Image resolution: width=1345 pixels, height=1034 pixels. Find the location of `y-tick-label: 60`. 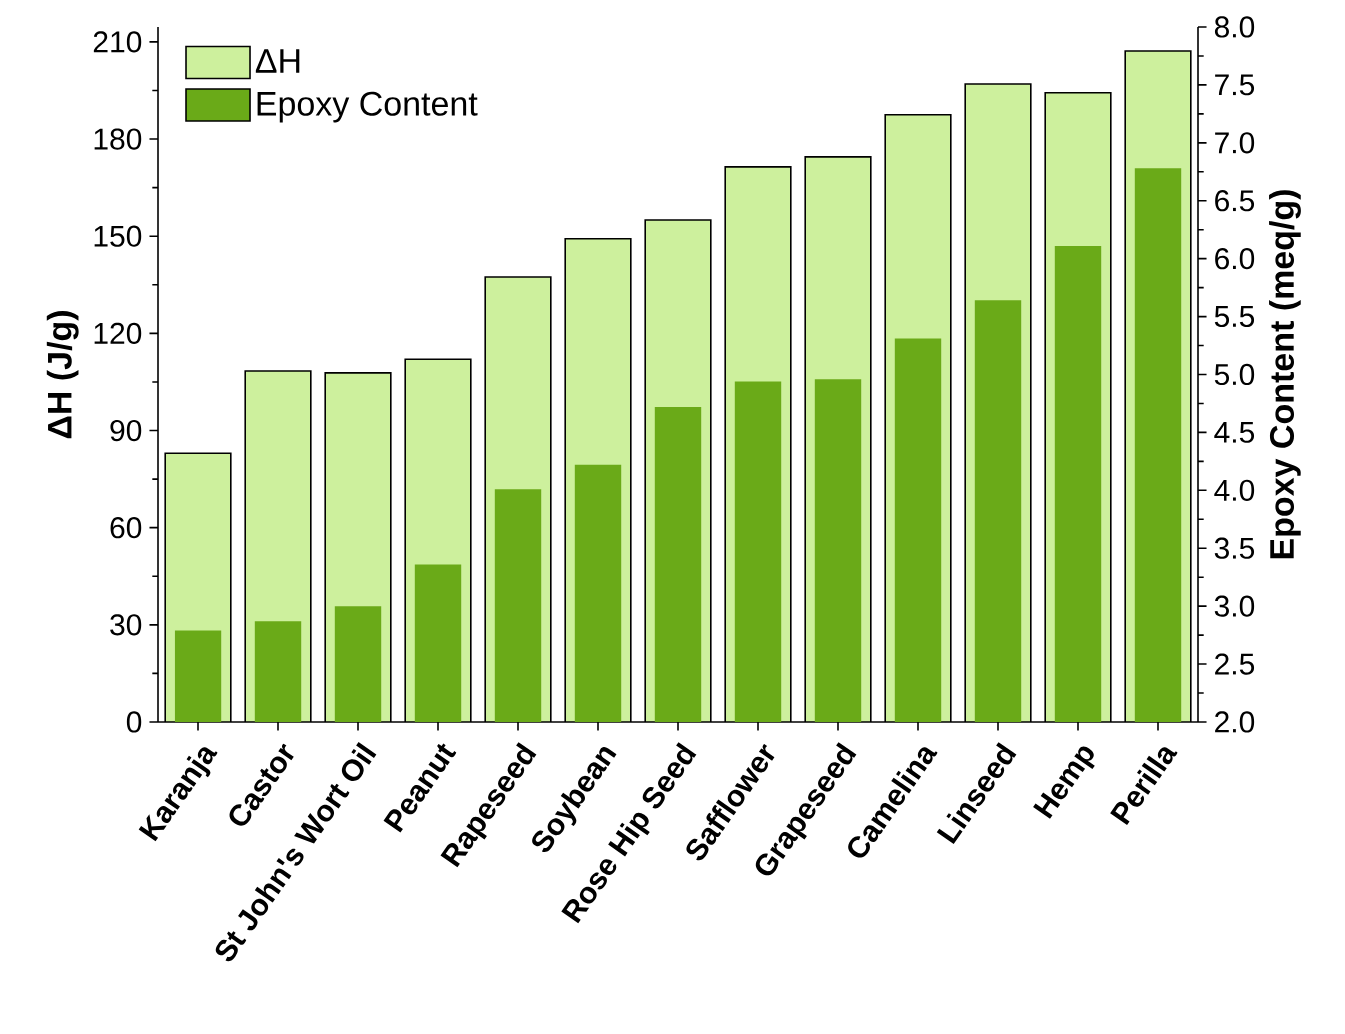

y-tick-label: 60 is located at coordinates (126, 528).